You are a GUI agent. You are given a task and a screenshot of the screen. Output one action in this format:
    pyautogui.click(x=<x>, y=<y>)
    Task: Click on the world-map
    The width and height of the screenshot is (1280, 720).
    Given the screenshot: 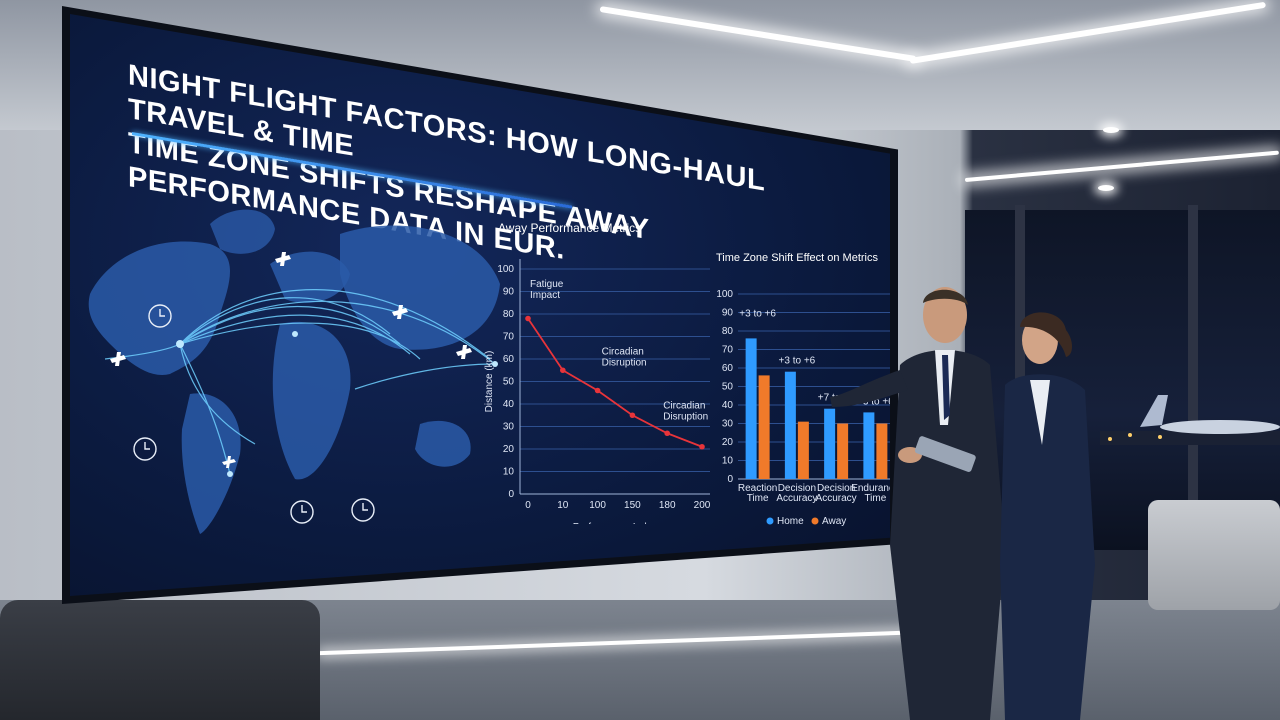 What is the action you would take?
    pyautogui.click(x=294, y=371)
    